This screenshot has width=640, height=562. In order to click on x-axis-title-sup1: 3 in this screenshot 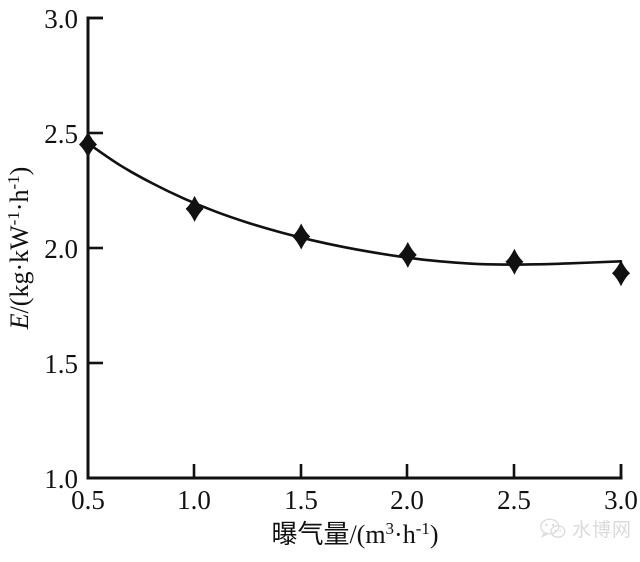, I will do `click(390, 528)`.